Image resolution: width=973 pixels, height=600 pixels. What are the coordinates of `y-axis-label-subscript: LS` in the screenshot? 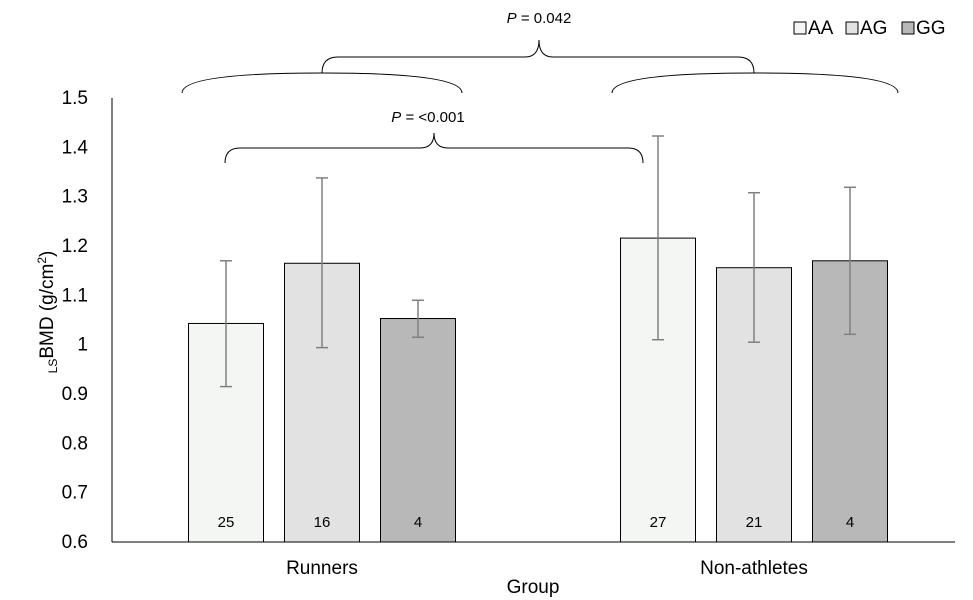 It's located at (53, 366).